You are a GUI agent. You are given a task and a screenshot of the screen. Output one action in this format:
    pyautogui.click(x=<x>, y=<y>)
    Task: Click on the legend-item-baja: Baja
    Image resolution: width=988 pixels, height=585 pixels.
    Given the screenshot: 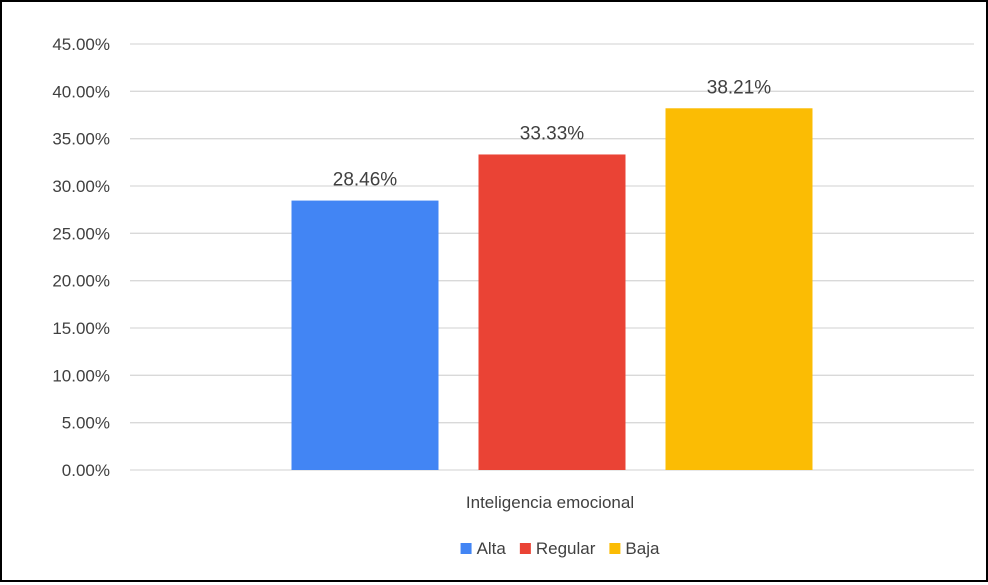 What is the action you would take?
    pyautogui.click(x=634, y=548)
    